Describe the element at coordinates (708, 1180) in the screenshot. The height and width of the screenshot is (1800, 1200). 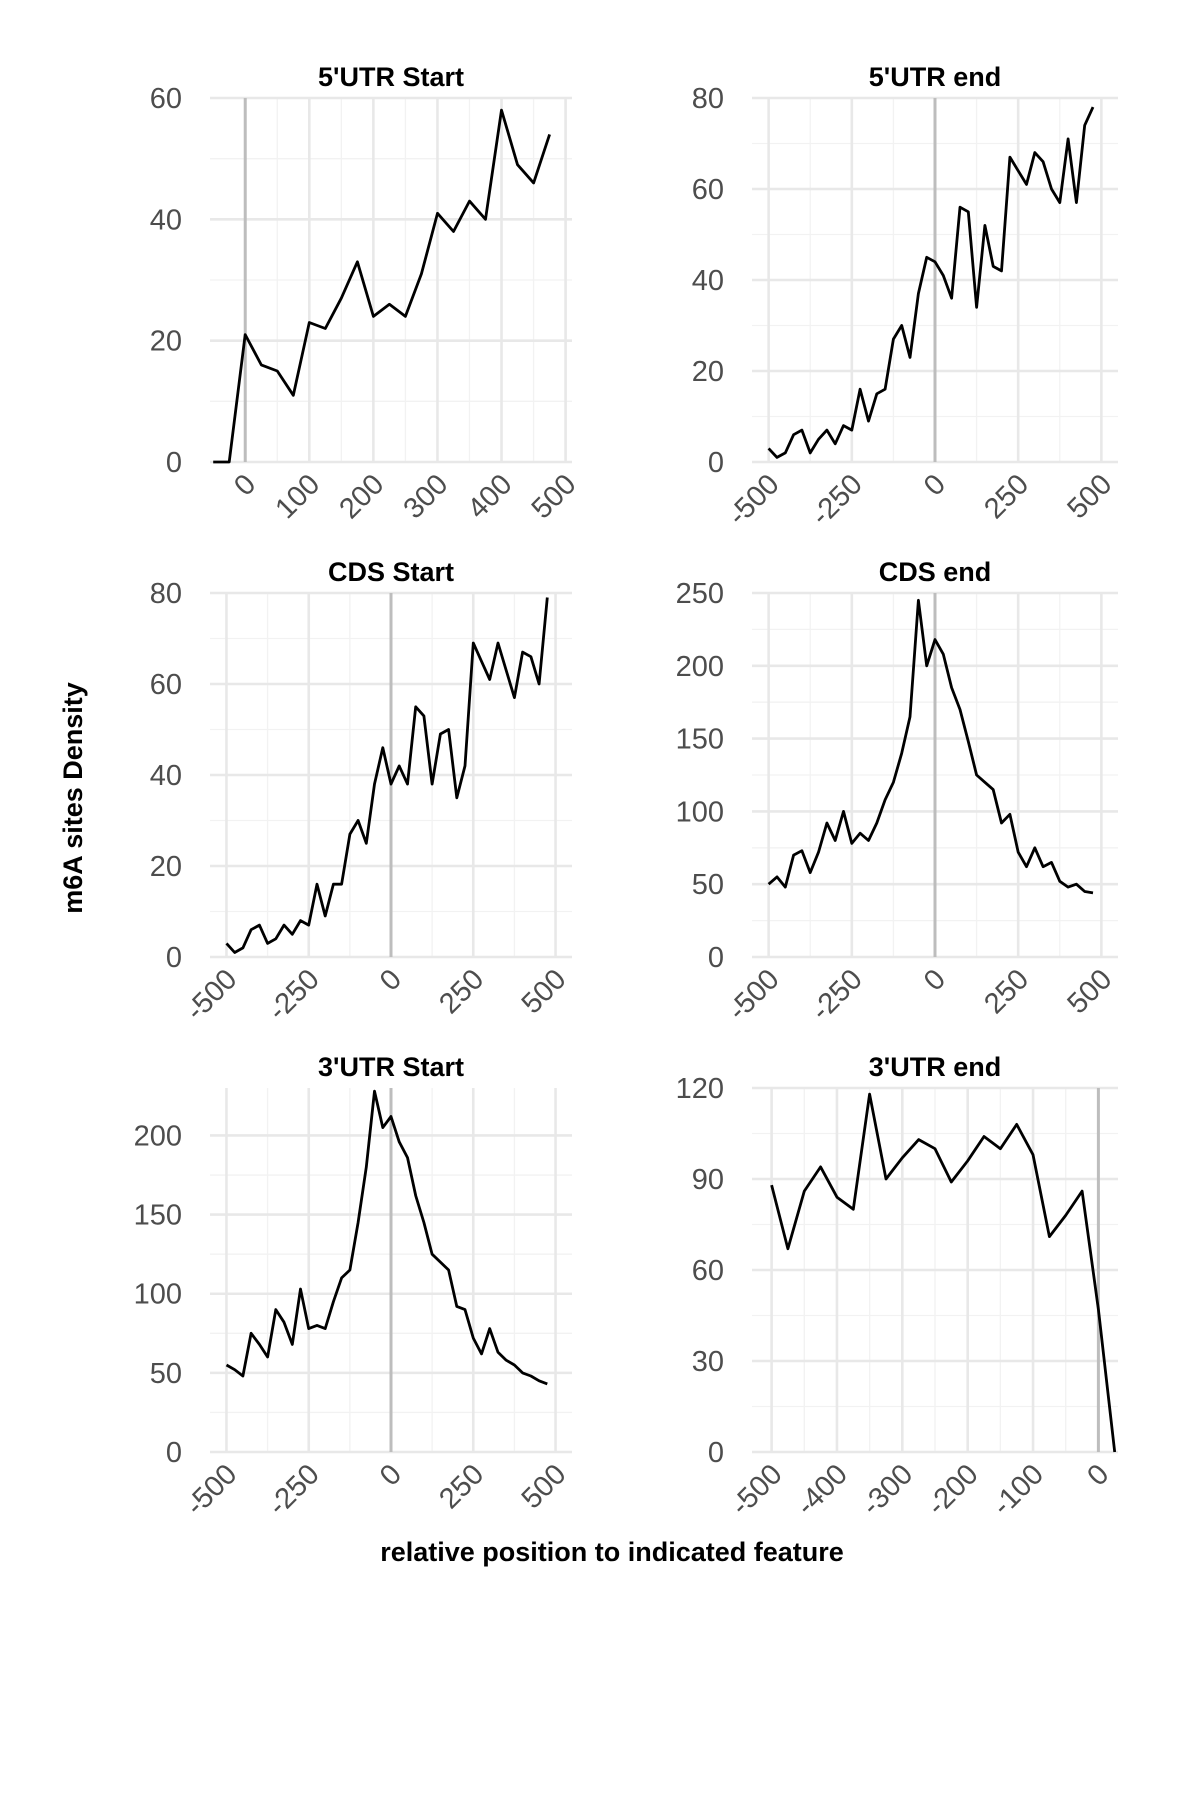
I see `y-tick-label: 90` at that location.